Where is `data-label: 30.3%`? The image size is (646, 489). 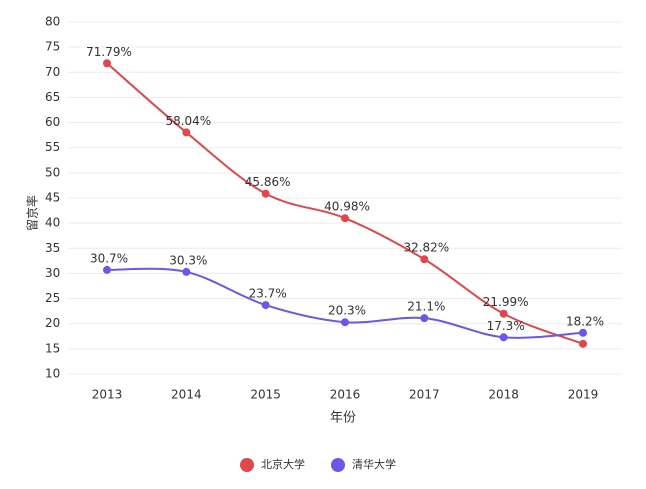
data-label: 30.3% is located at coordinates (188, 260).